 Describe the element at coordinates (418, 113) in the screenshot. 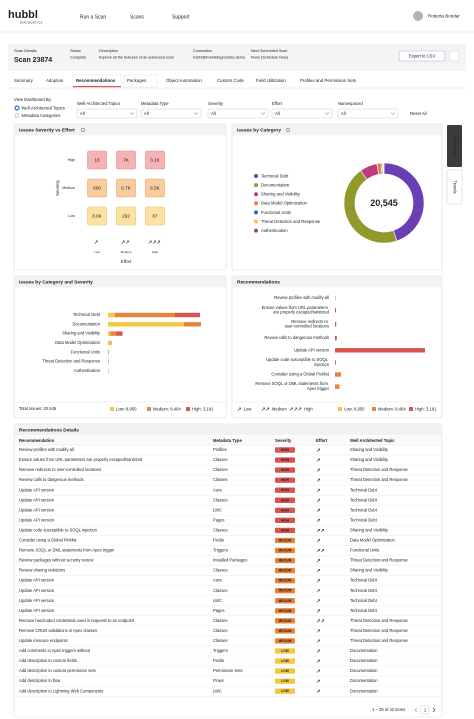

I see `reset-link: Reset All` at that location.